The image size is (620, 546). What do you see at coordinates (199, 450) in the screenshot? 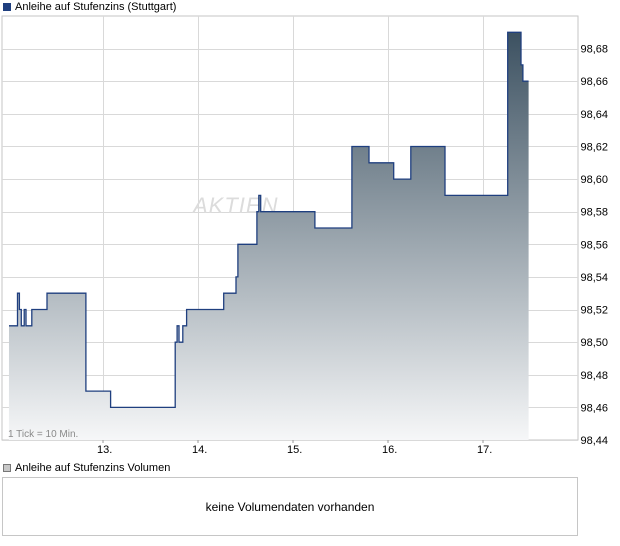
I see `x-tick-label: 14.` at bounding box center [199, 450].